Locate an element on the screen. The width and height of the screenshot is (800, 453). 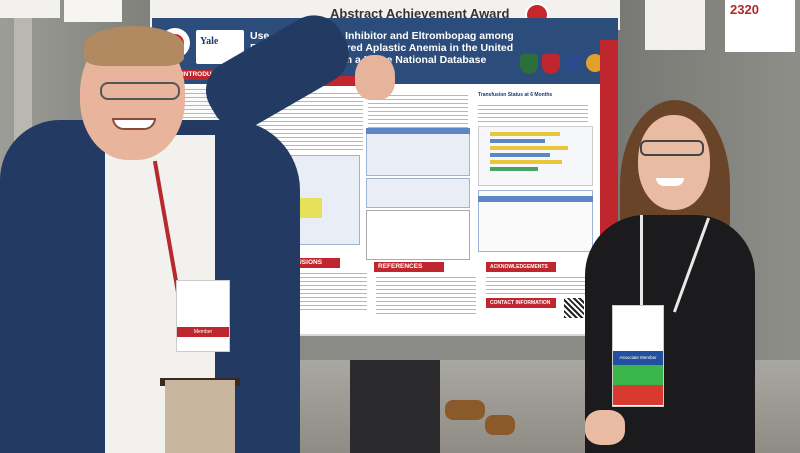
woman-glasses-icon is located at coordinates (672, 148).